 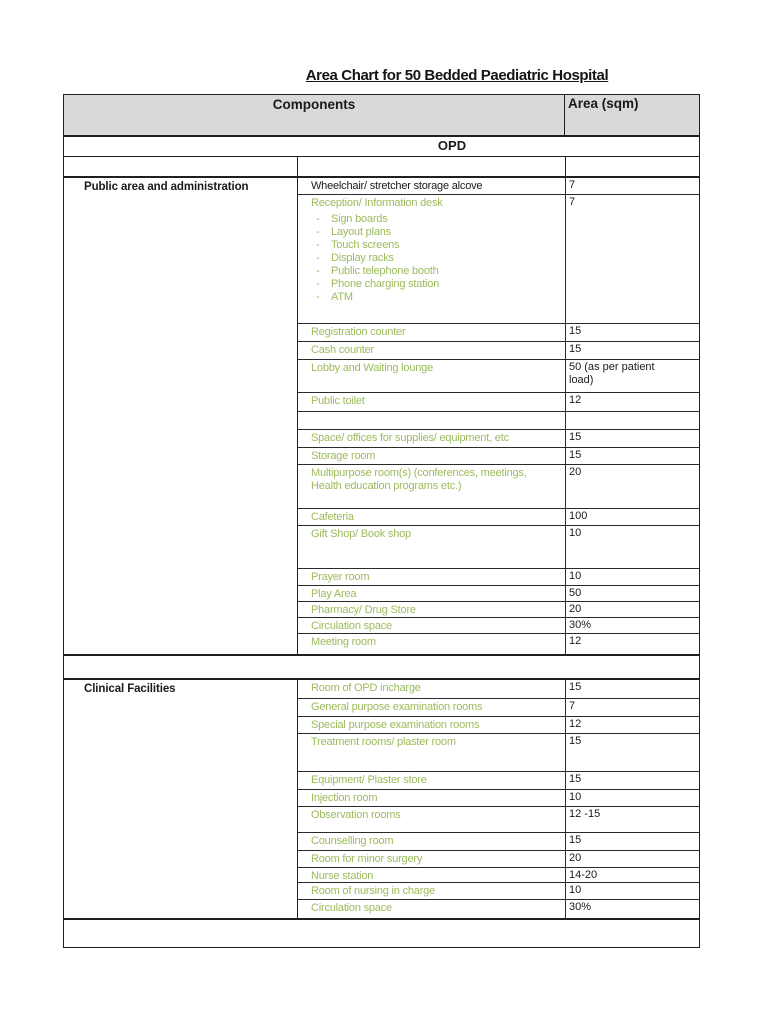 What do you see at coordinates (432, 186) in the screenshot?
I see `component-cell: Wheelchair/ stretcher storage alcove` at bounding box center [432, 186].